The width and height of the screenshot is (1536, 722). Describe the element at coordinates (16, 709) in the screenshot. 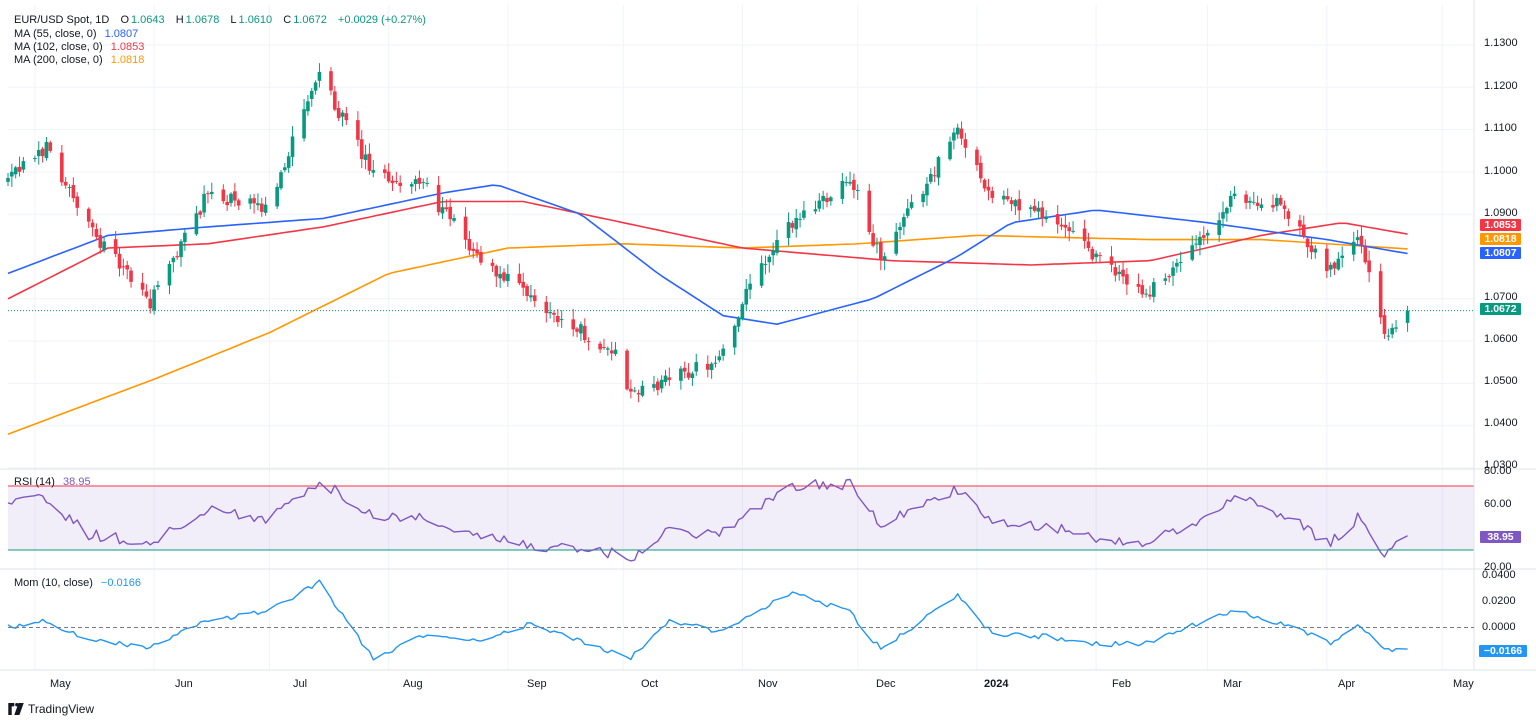

I see `tradingview-logo-icon` at that location.